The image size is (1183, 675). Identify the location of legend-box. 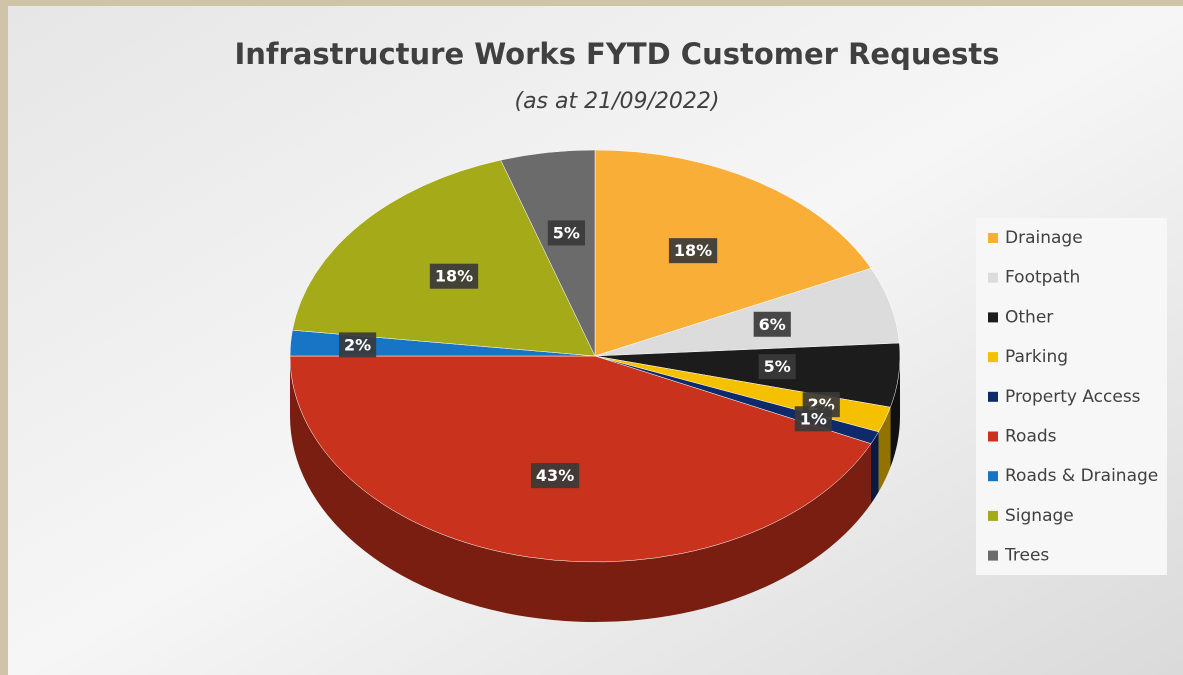
(1071, 396).